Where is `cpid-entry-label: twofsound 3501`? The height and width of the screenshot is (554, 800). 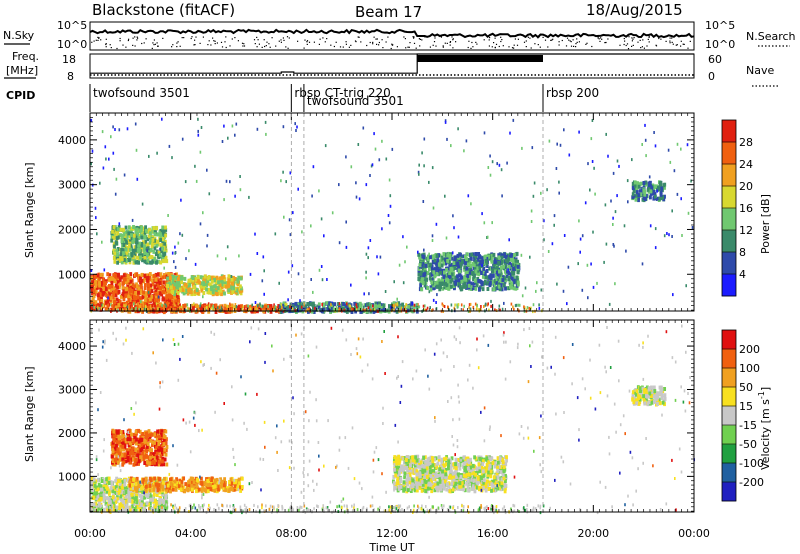
cpid-entry-label: twofsound 3501 is located at coordinates (141, 93).